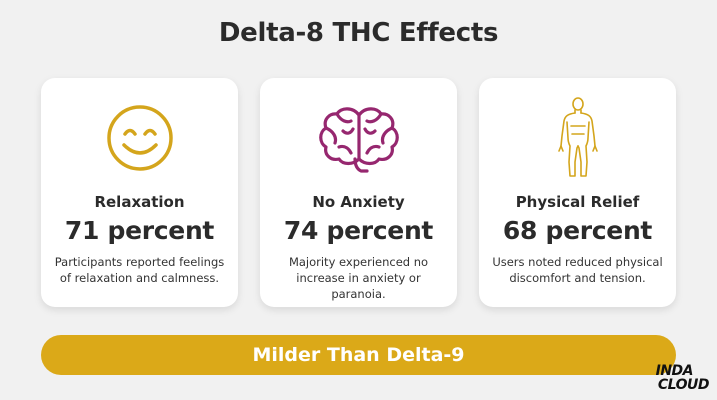 This screenshot has width=717, height=400. Describe the element at coordinates (358, 202) in the screenshot. I see `effect-heading: No Anxiety` at that location.